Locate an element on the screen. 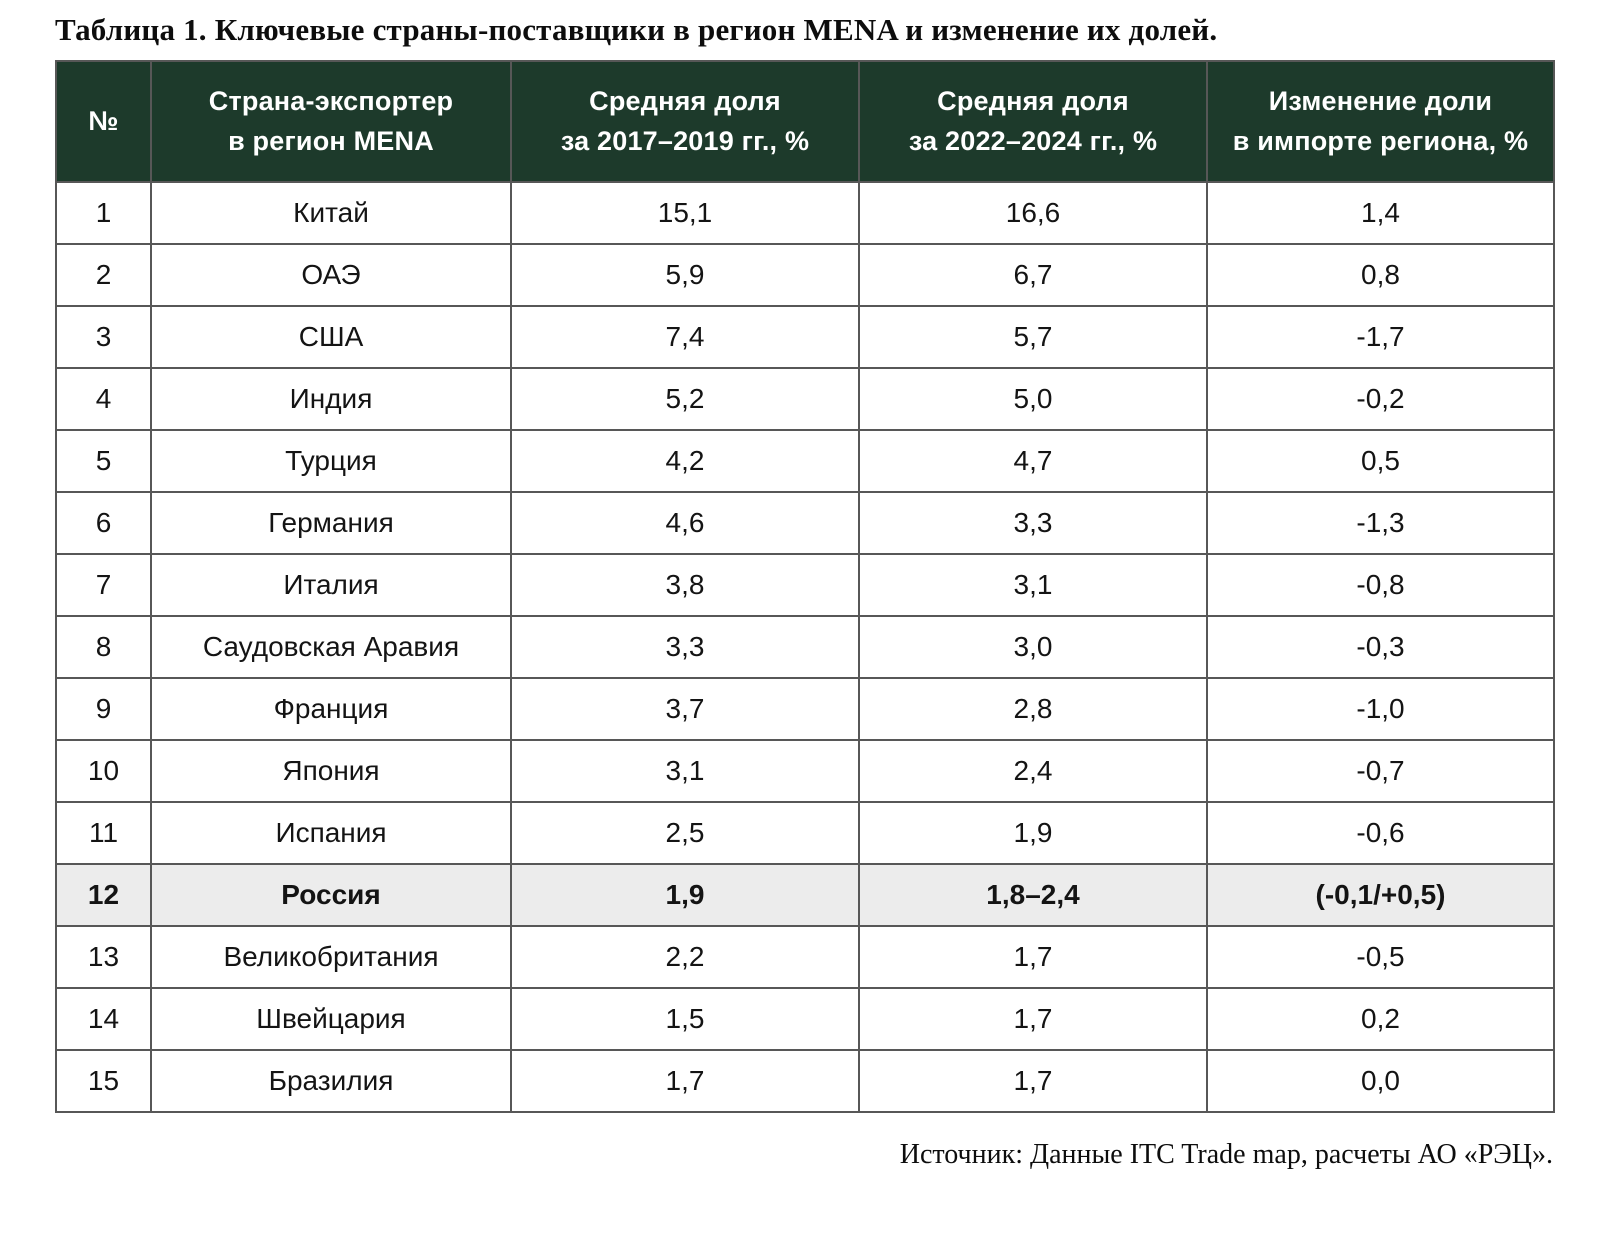  cell-country: Испания is located at coordinates (331, 833).